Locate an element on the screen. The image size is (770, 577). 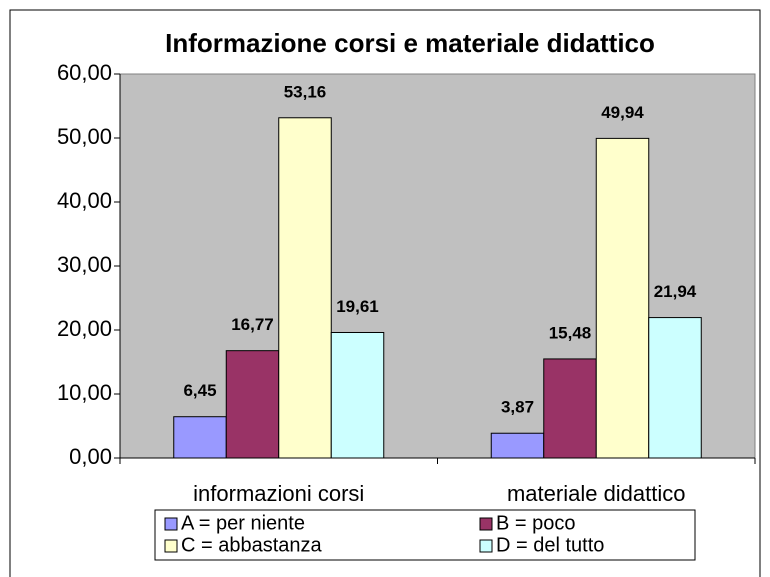
data-label: 49,94 is located at coordinates (622, 112).